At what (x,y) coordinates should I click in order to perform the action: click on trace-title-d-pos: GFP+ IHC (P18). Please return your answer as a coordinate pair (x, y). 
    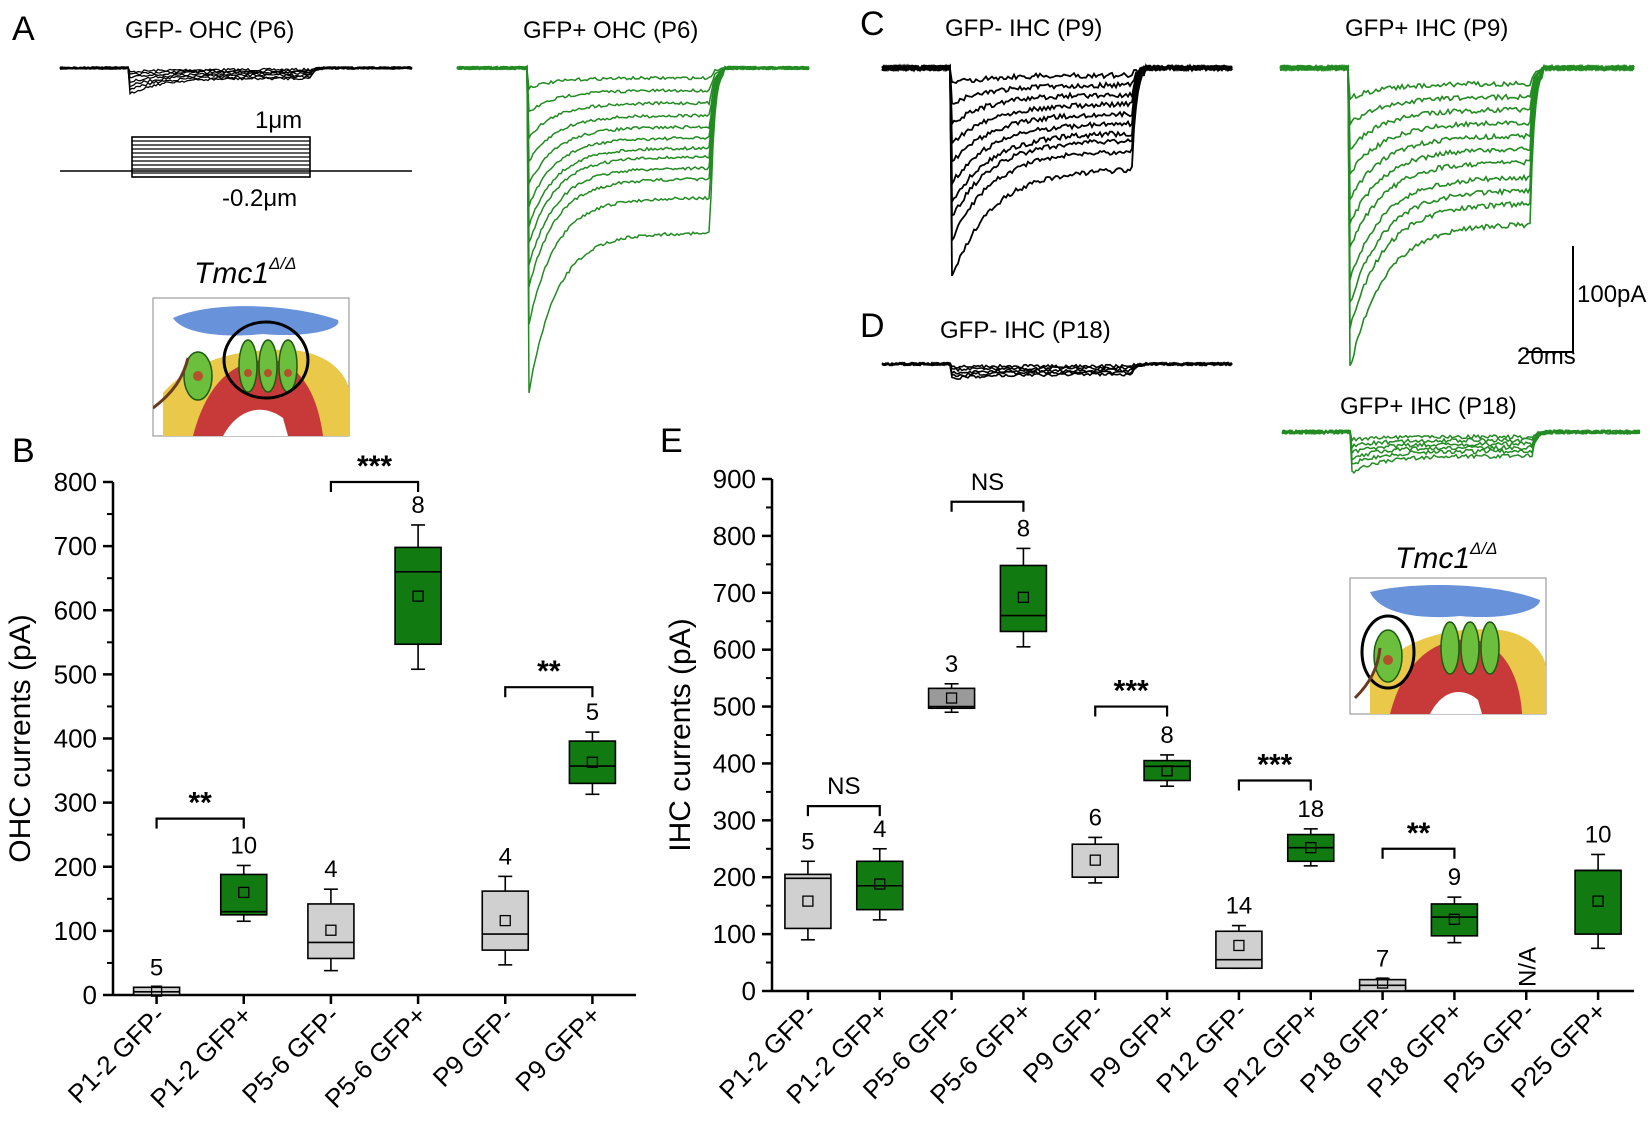
    Looking at the image, I should click on (1428, 406).